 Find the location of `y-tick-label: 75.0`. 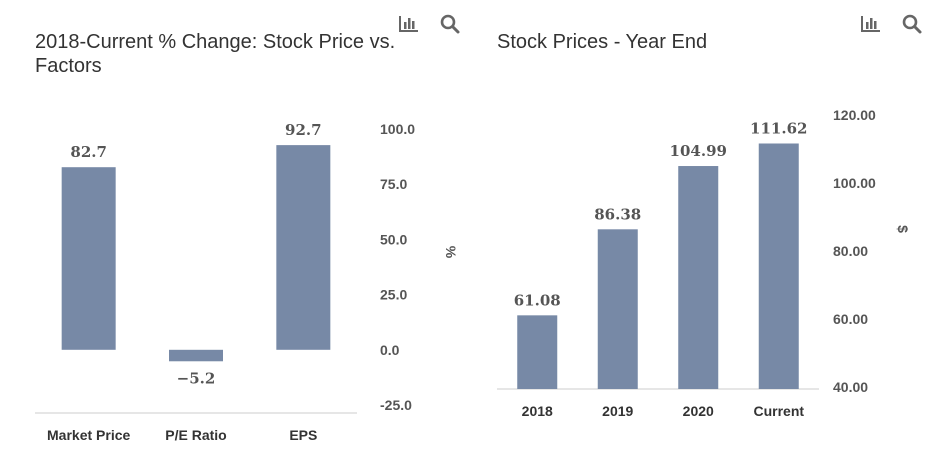

y-tick-label: 75.0 is located at coordinates (393, 184).